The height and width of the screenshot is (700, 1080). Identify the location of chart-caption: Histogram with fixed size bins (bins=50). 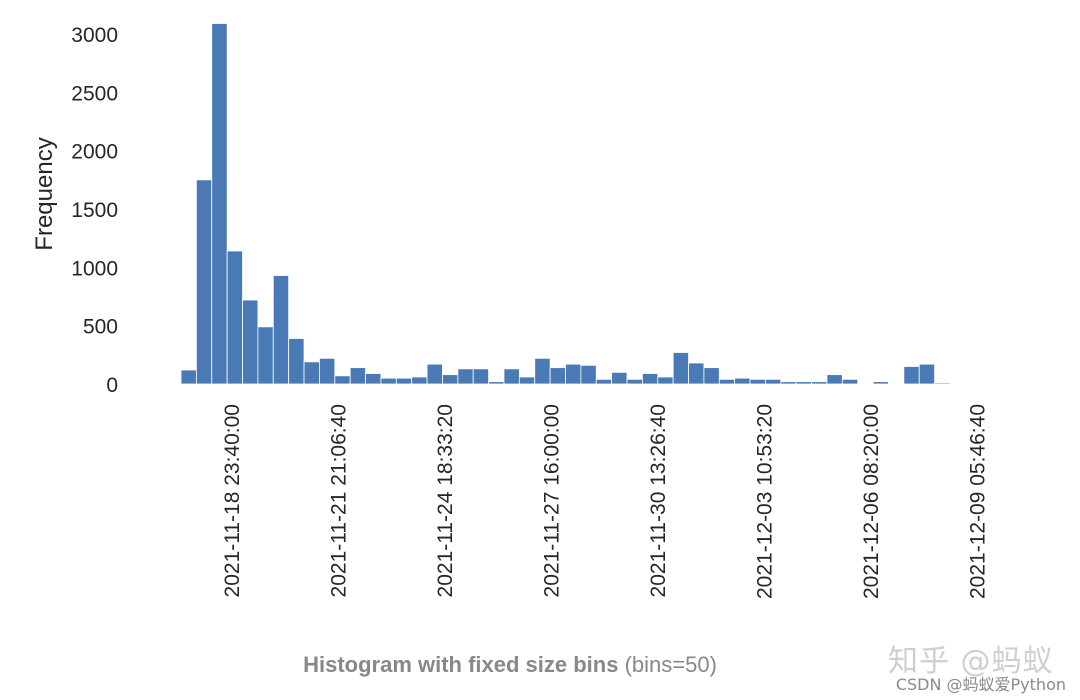
(510, 665).